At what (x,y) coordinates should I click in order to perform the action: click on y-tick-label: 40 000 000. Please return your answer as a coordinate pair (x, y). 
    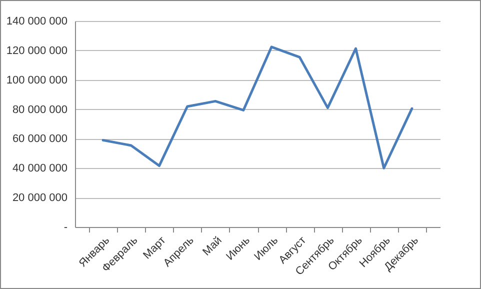
    Looking at the image, I should click on (40, 168).